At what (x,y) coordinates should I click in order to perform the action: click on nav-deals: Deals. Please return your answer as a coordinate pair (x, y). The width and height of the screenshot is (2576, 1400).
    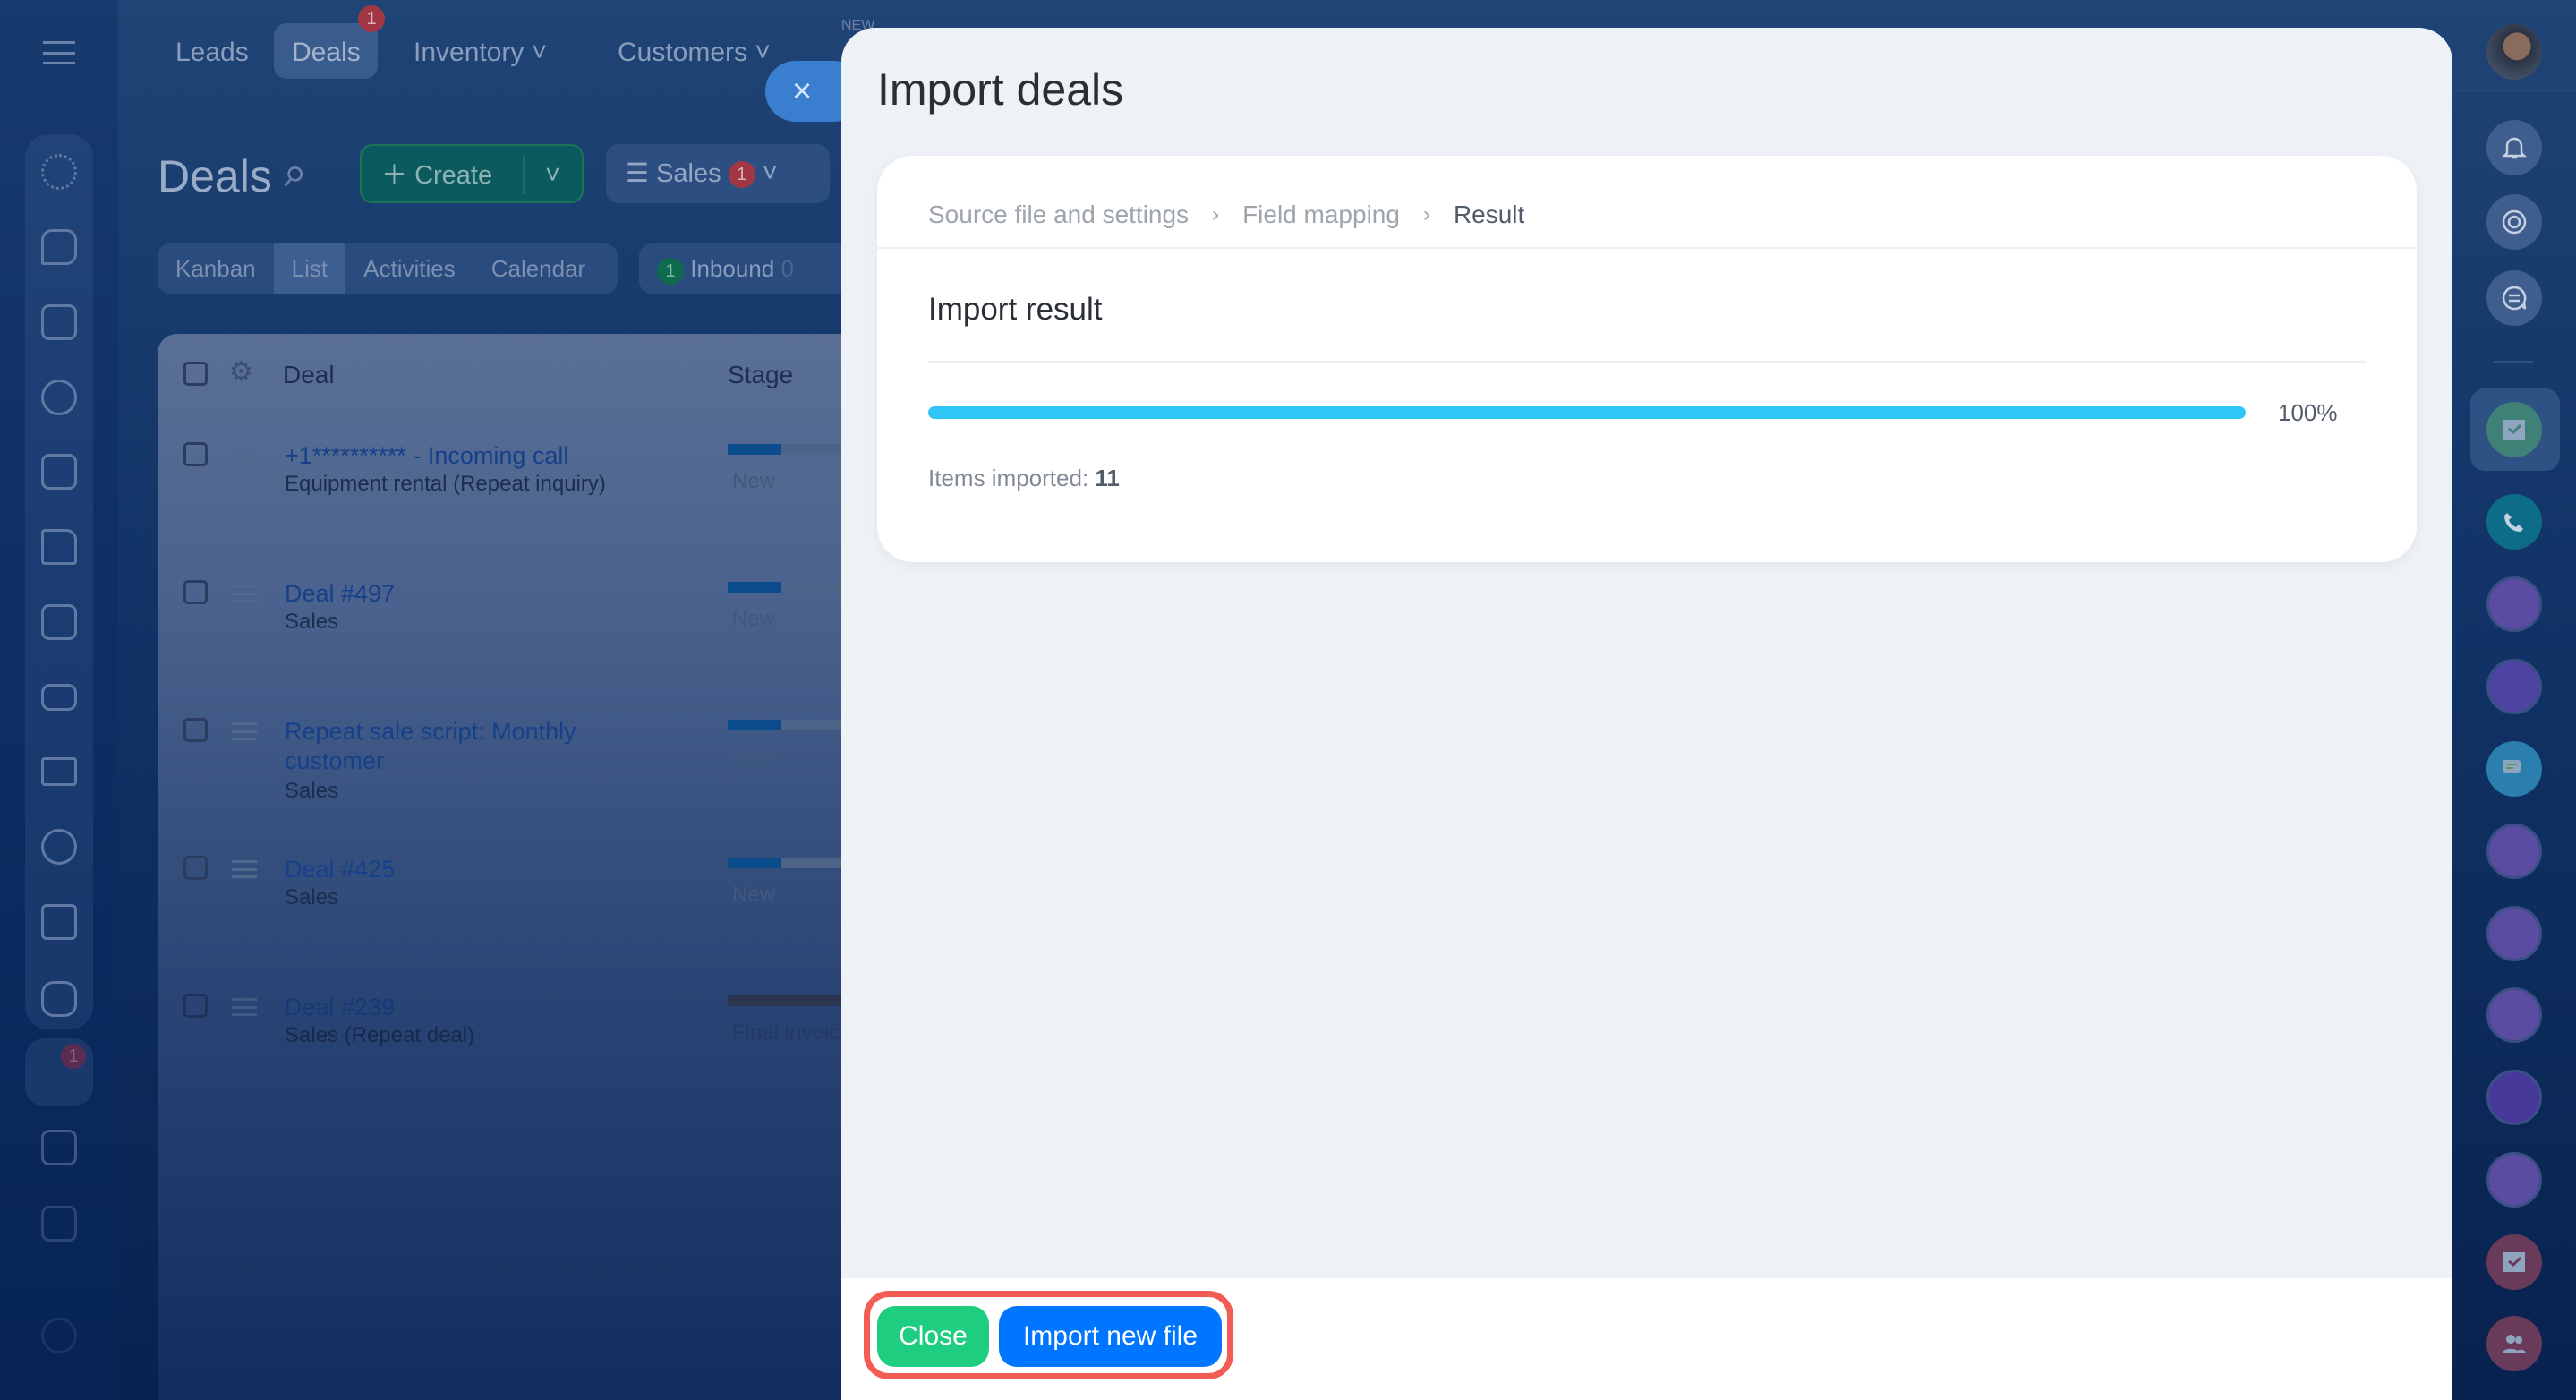
    Looking at the image, I should click on (326, 52).